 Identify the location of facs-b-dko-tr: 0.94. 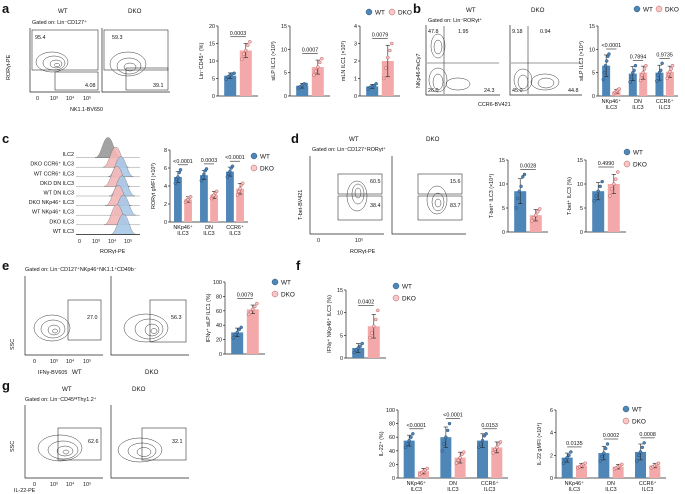
(545, 32).